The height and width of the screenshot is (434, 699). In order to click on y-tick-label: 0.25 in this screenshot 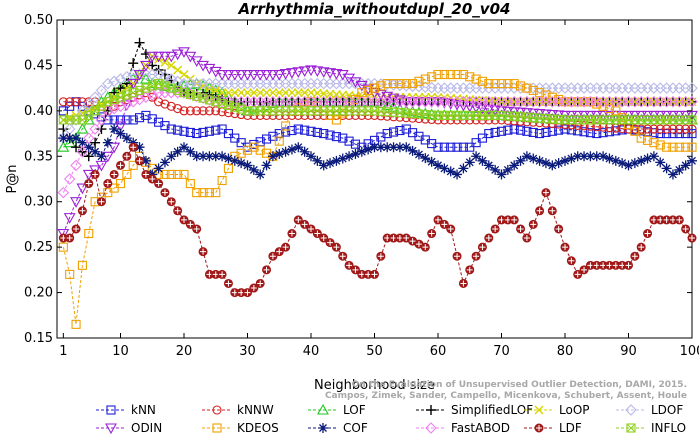, I will do `click(38, 247)`.